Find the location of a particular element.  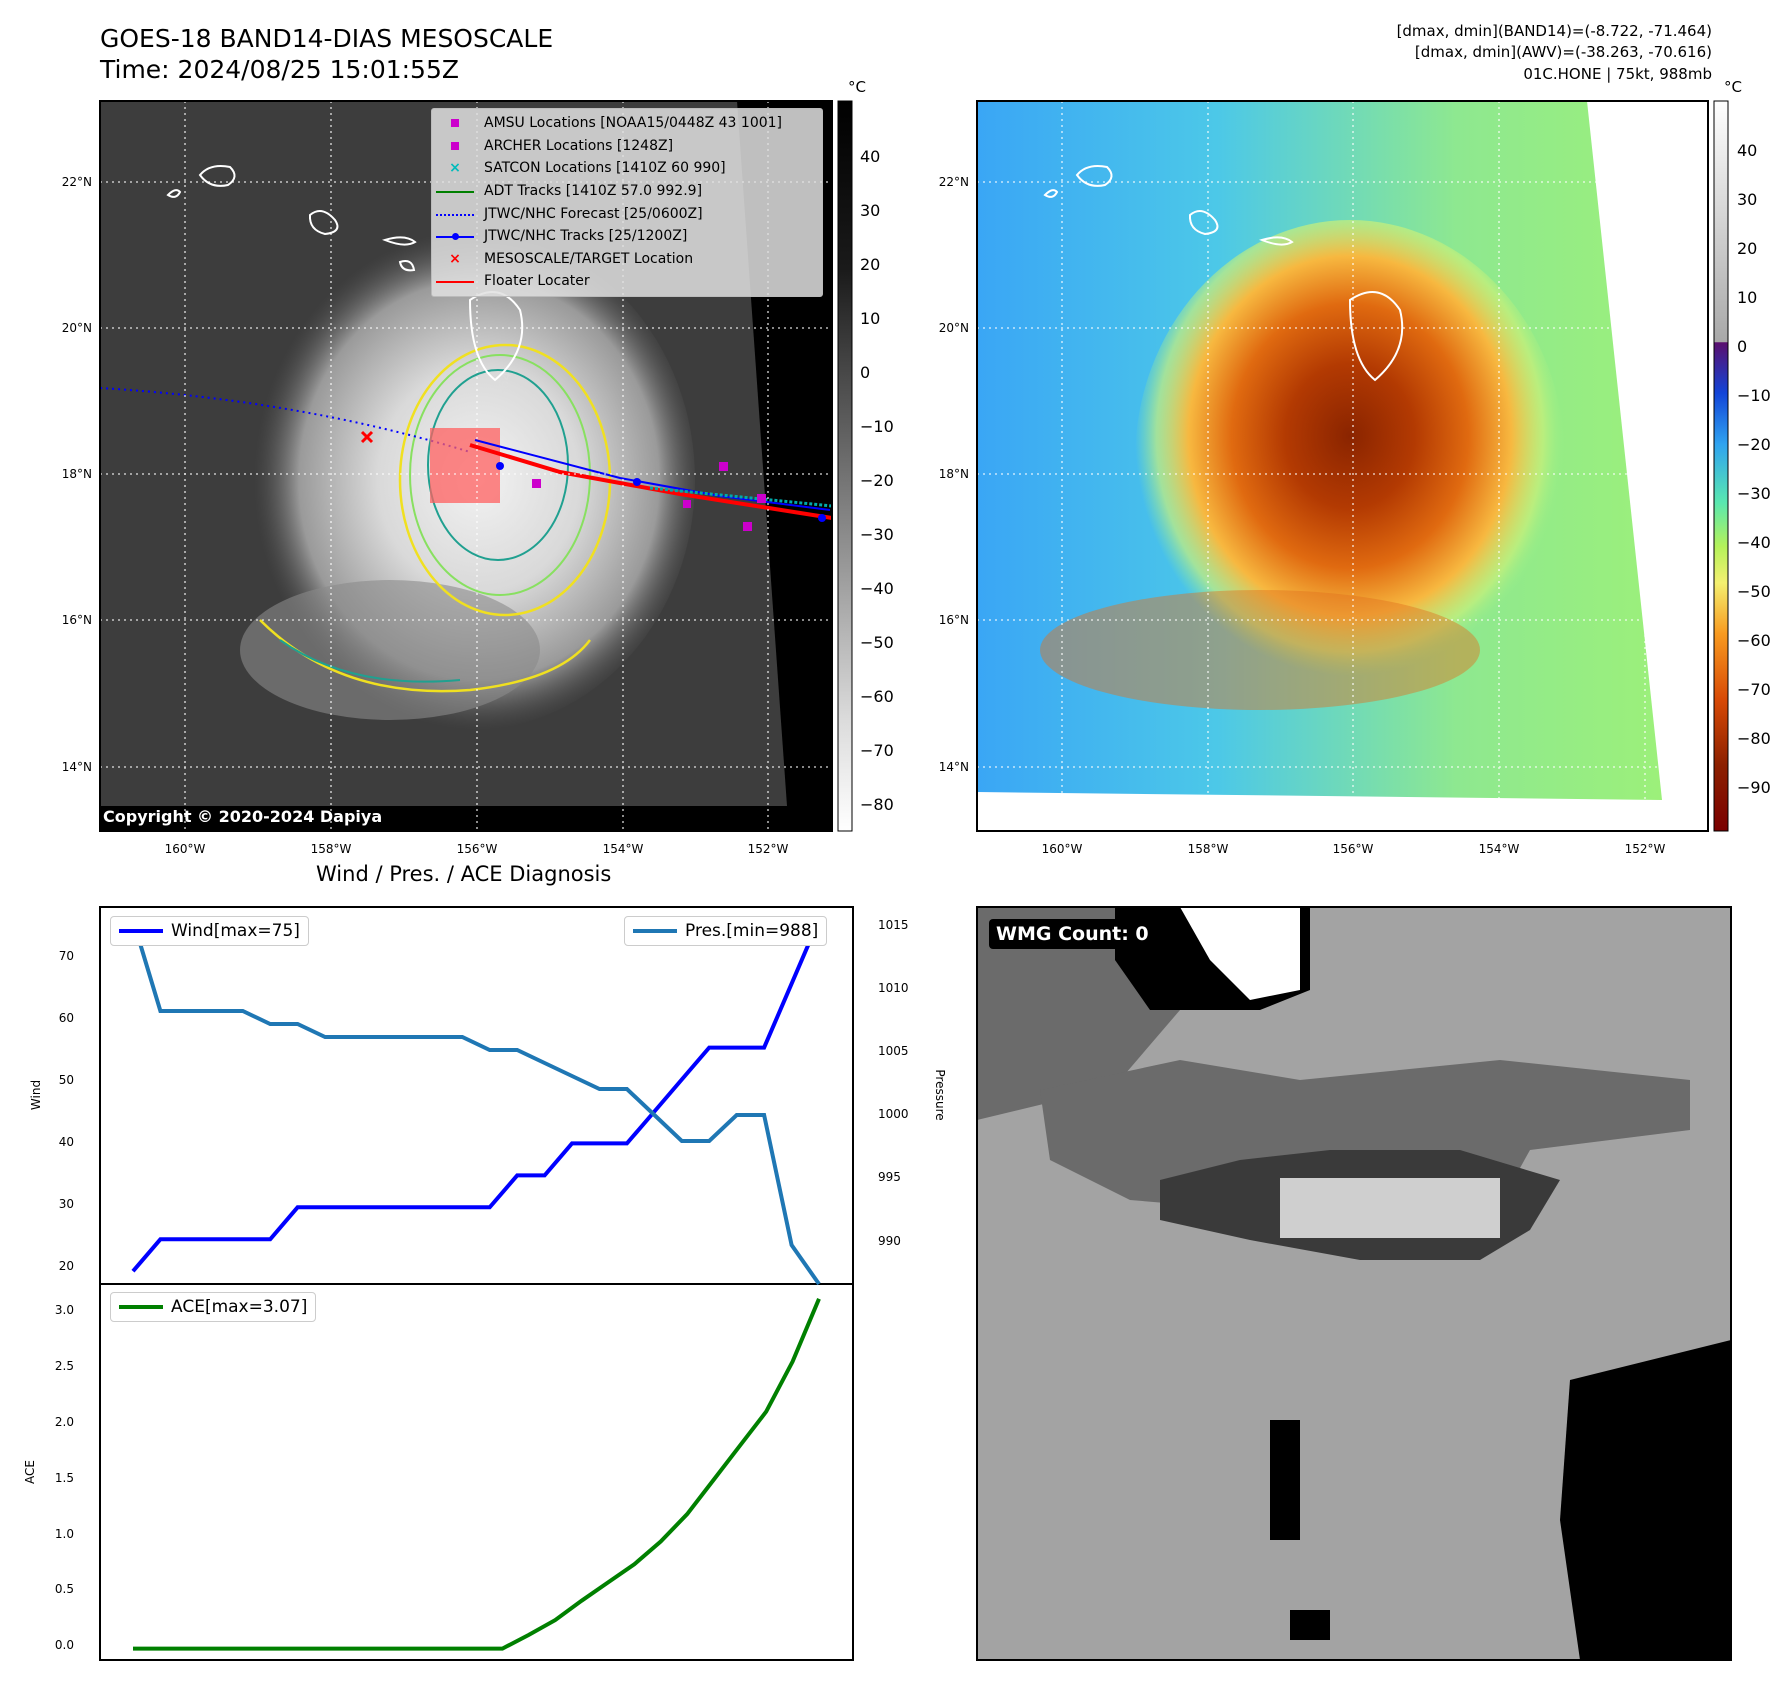

ace-line is located at coordinates (477, 1474).